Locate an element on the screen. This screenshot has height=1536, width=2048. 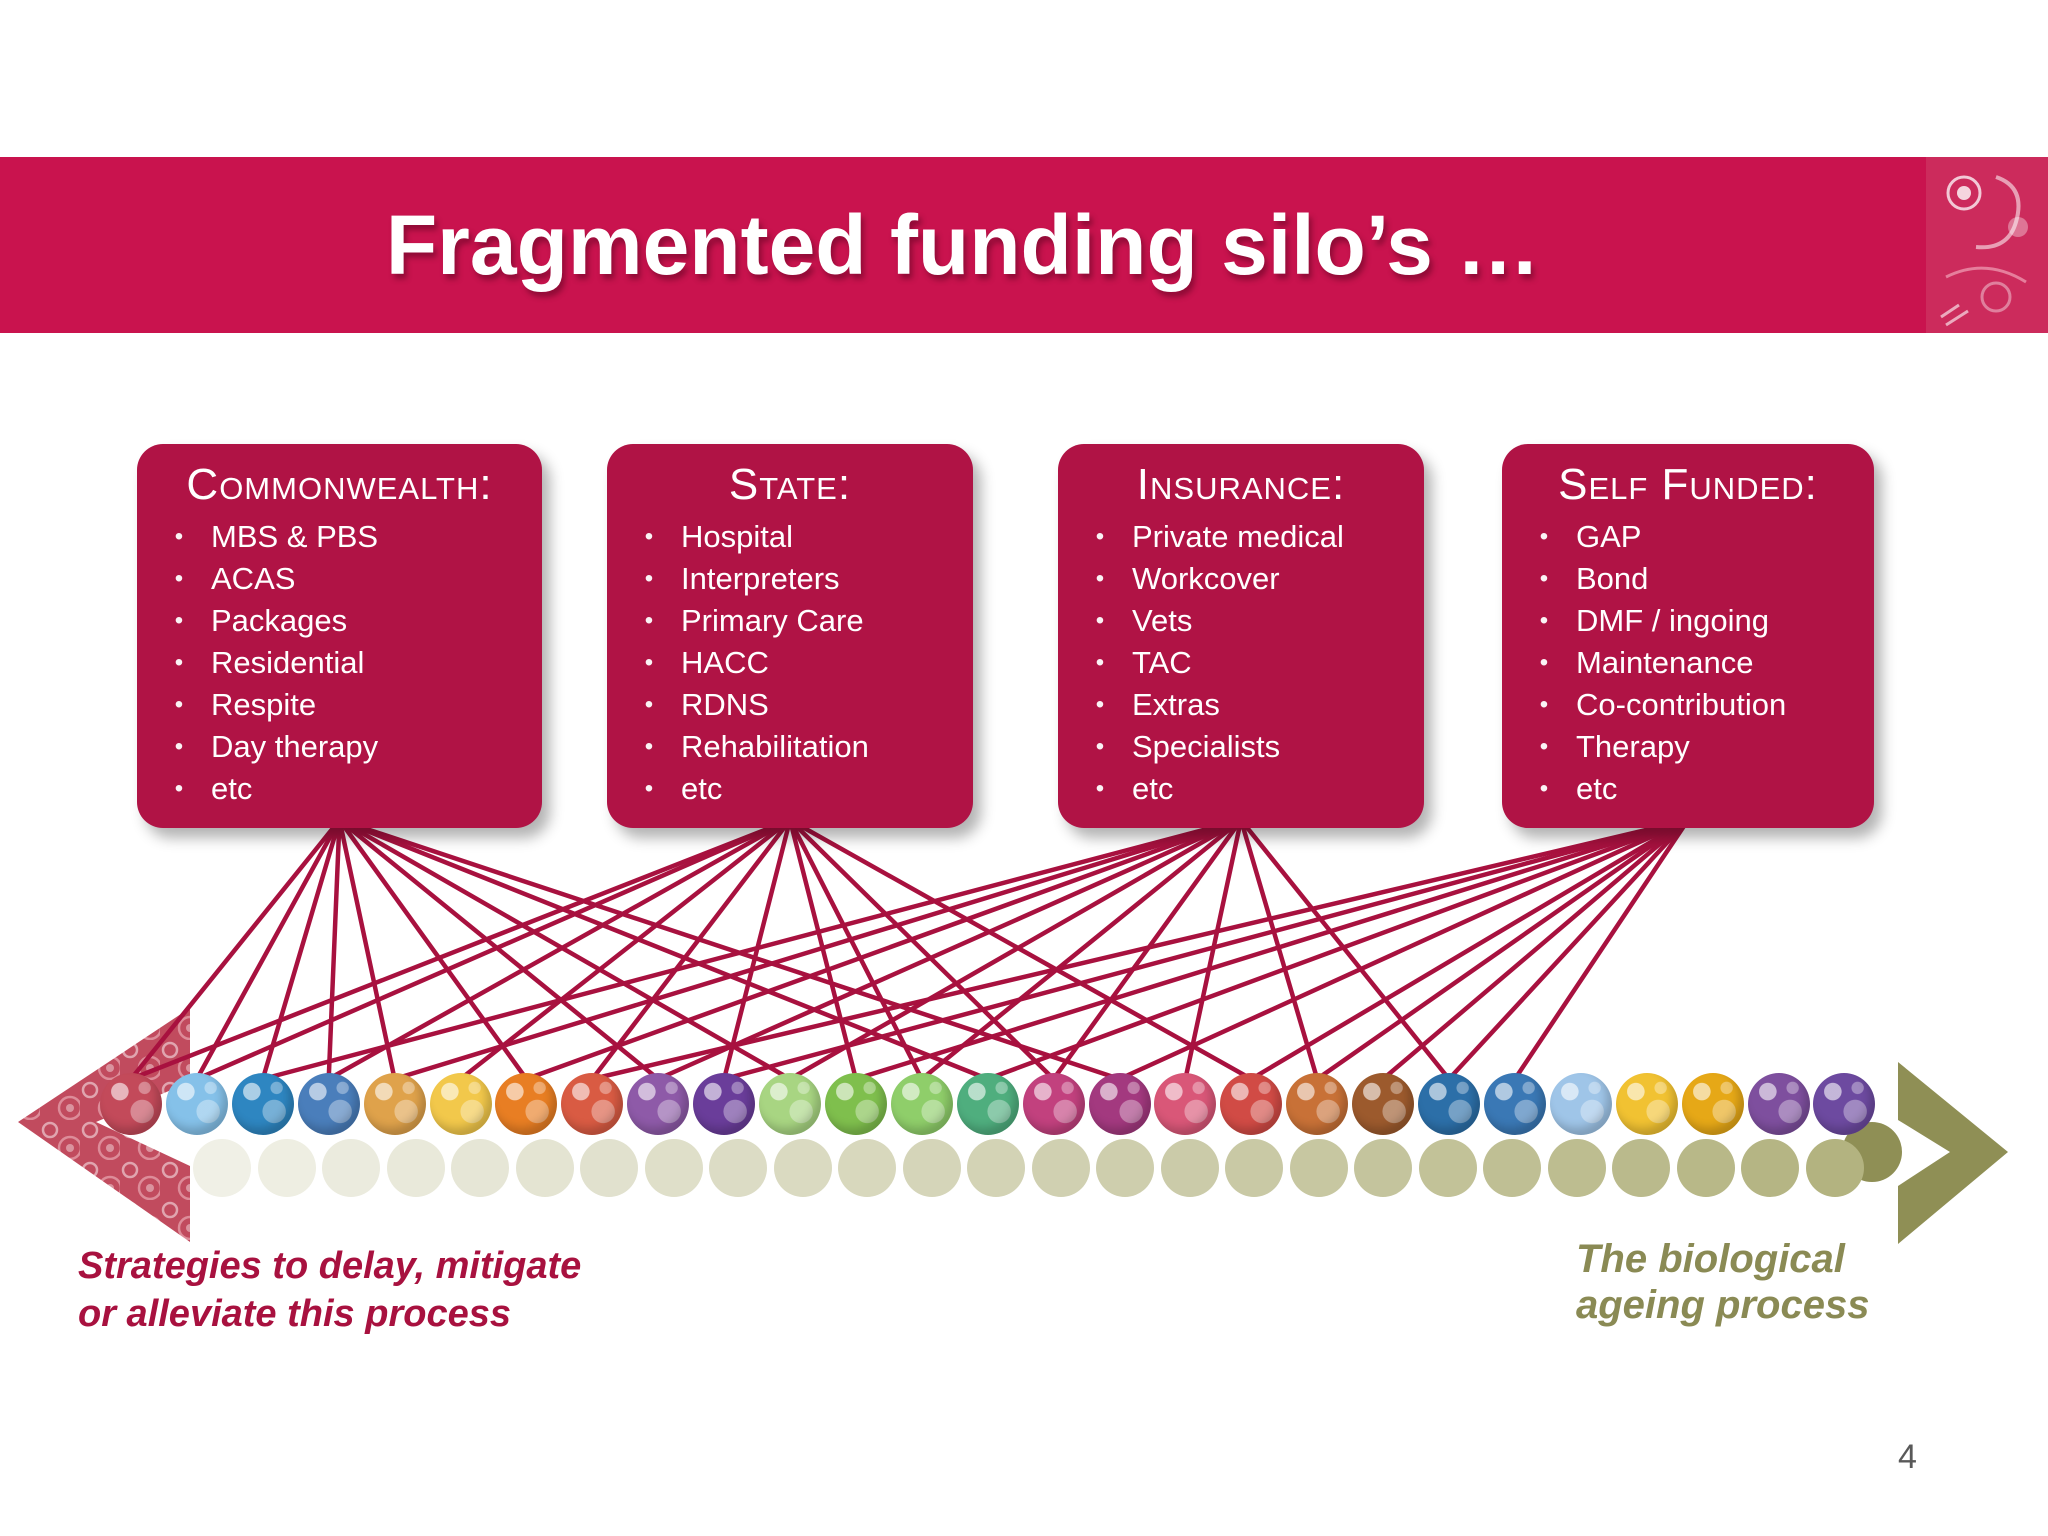
list-item: • Packages is located at coordinates (339, 621).